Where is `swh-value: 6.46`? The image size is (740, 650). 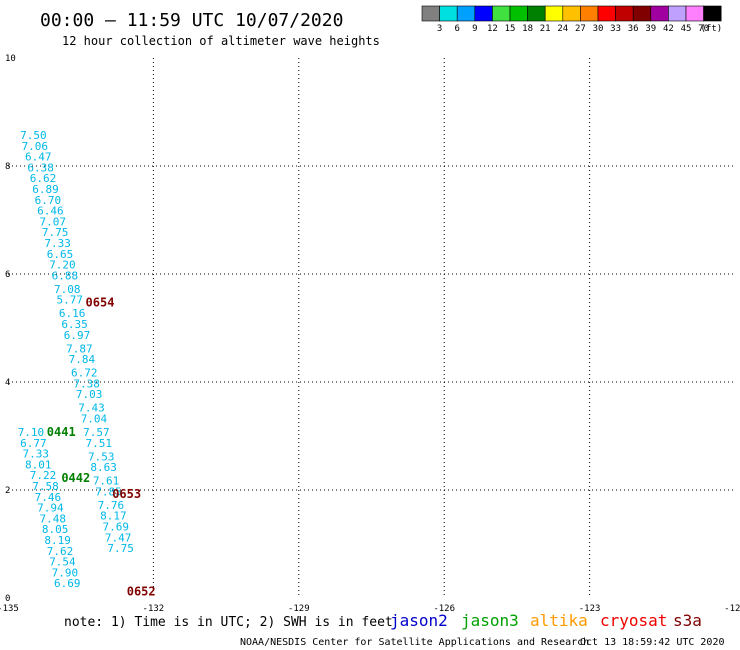 swh-value: 6.46 is located at coordinates (50, 211).